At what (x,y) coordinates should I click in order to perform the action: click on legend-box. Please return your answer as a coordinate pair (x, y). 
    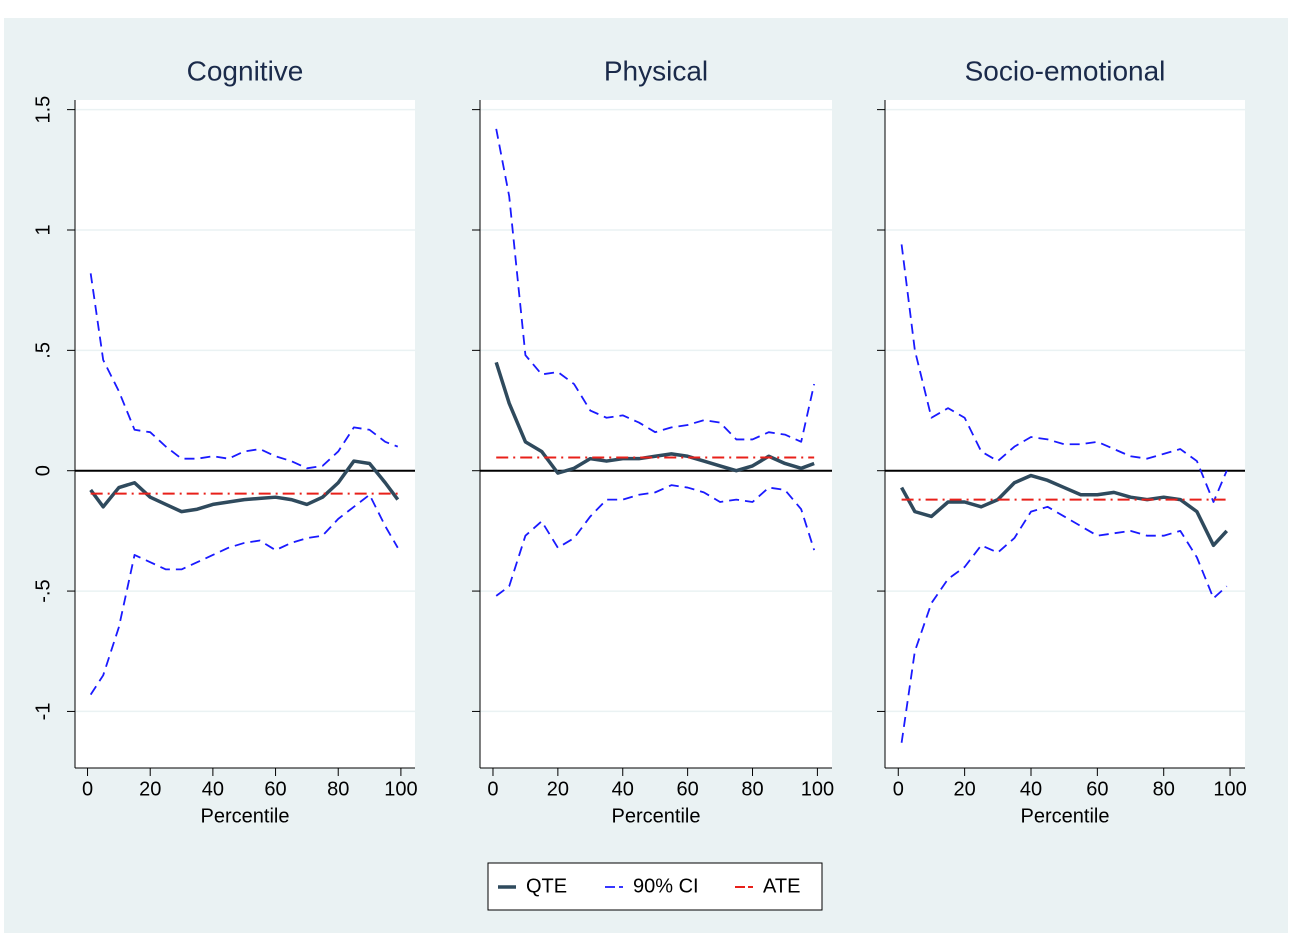
    Looking at the image, I should click on (655, 886).